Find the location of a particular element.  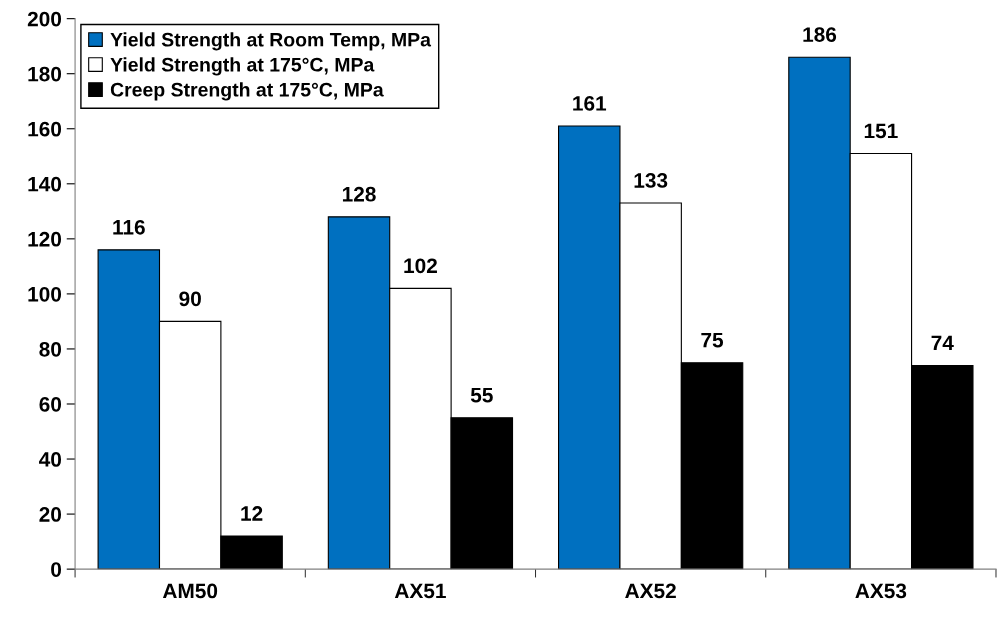

y-tick-label: 20 is located at coordinates (50, 514).